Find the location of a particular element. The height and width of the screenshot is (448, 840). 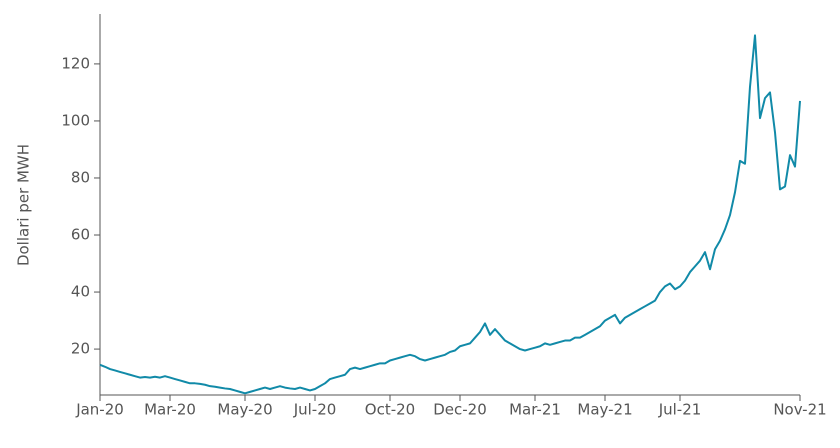

x-tick-label: Jul-21 is located at coordinates (680, 410).